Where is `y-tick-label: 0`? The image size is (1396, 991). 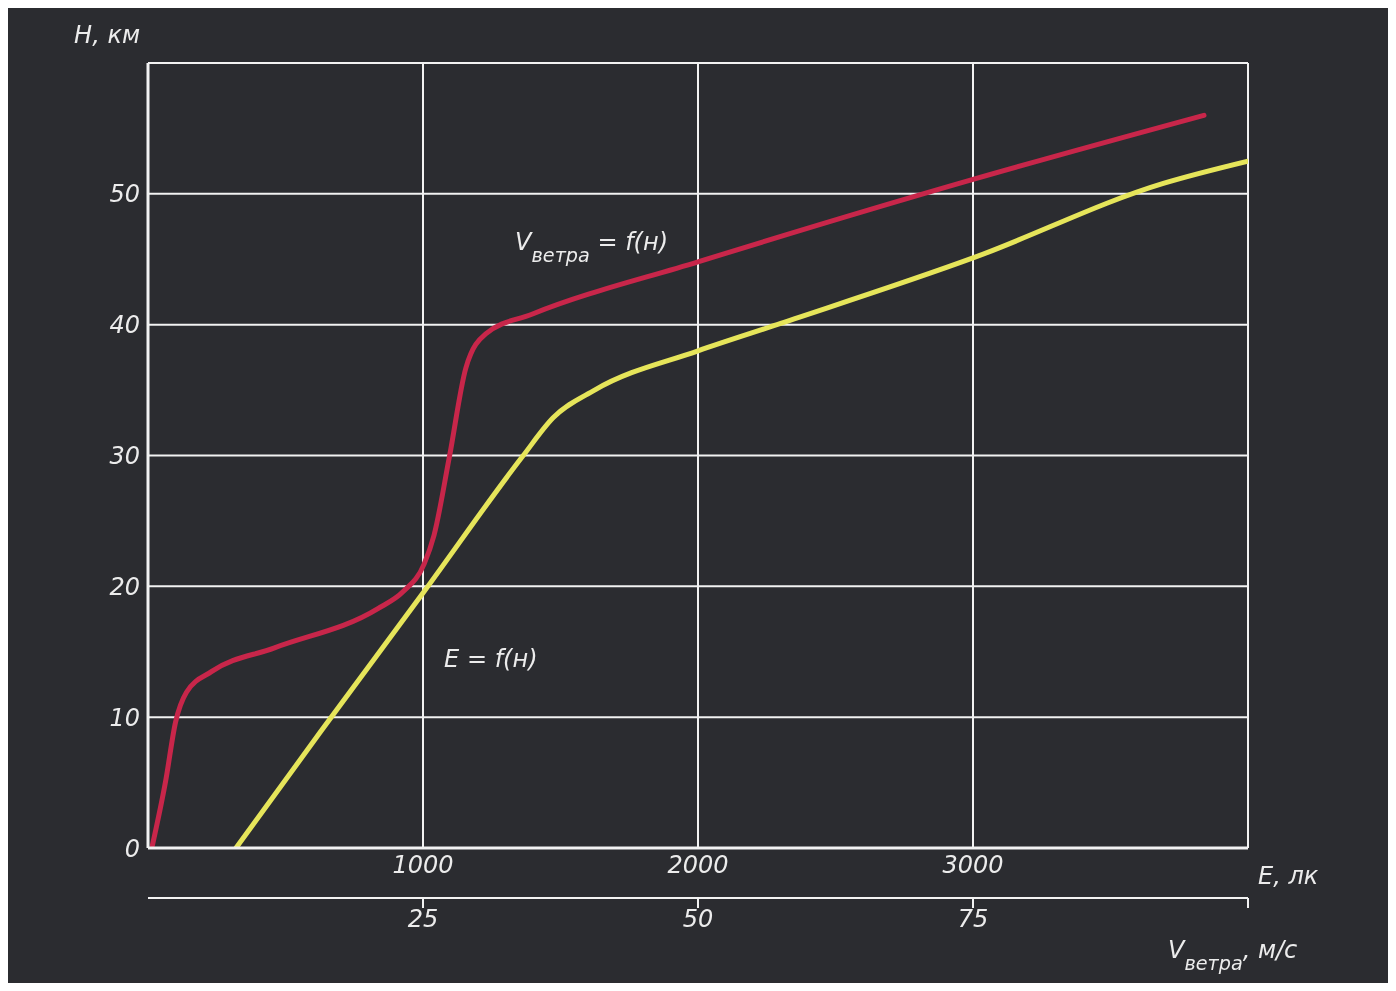
y-tick-label: 0 is located at coordinates (132, 848).